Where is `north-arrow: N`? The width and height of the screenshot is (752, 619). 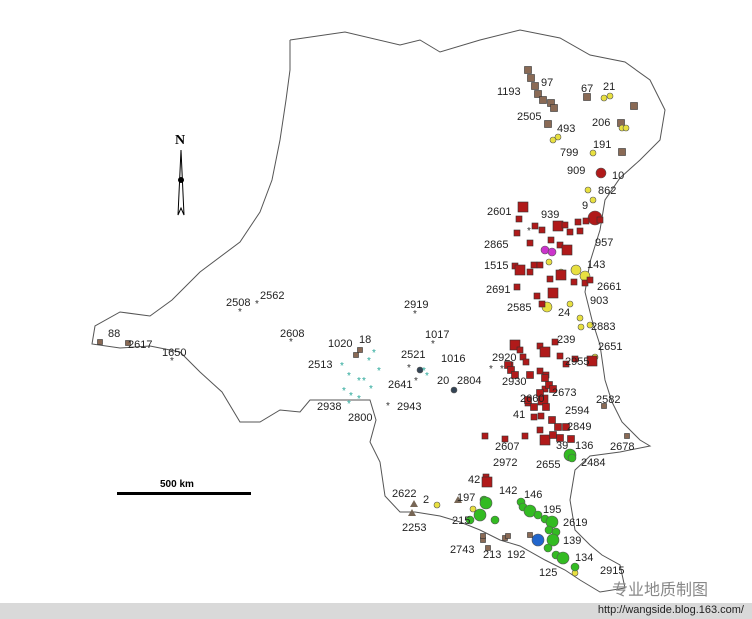
north-arrow: N is located at coordinates (180, 174).